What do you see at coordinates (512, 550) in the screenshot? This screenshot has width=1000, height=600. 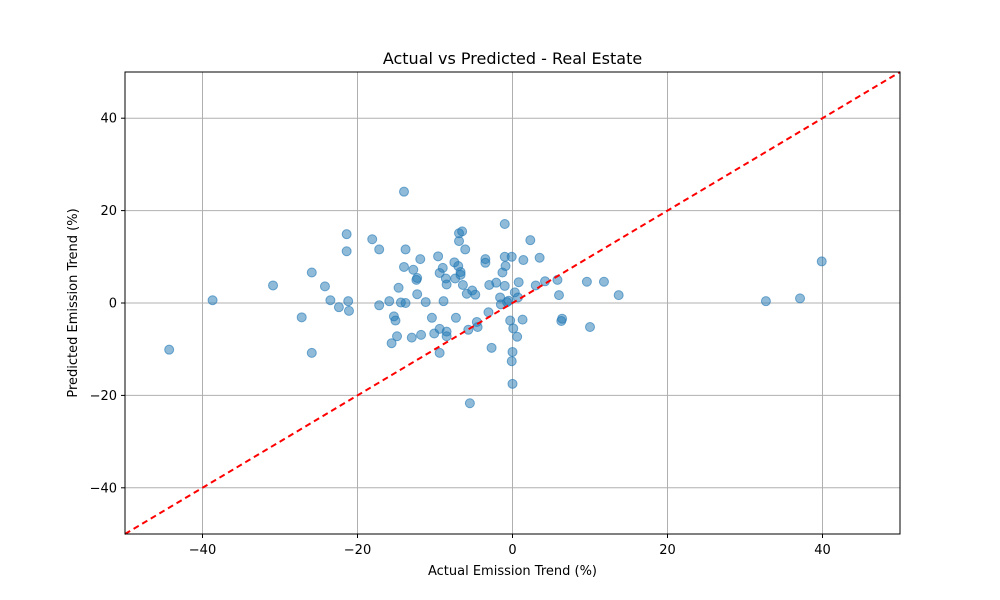 I see `x-tick-label: 0` at bounding box center [512, 550].